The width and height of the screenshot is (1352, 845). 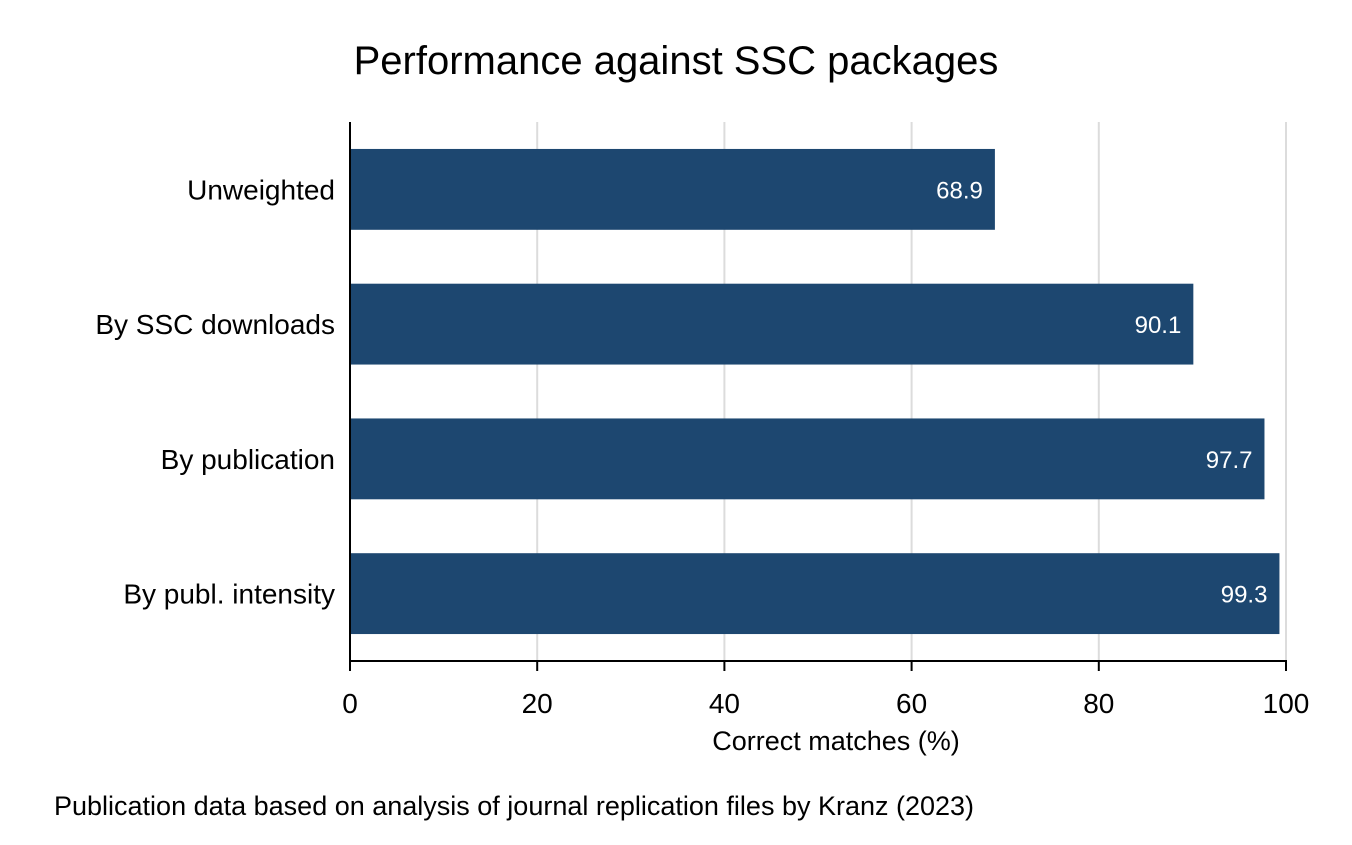 I want to click on value-label-2: 90.1, so click(x=1158, y=325).